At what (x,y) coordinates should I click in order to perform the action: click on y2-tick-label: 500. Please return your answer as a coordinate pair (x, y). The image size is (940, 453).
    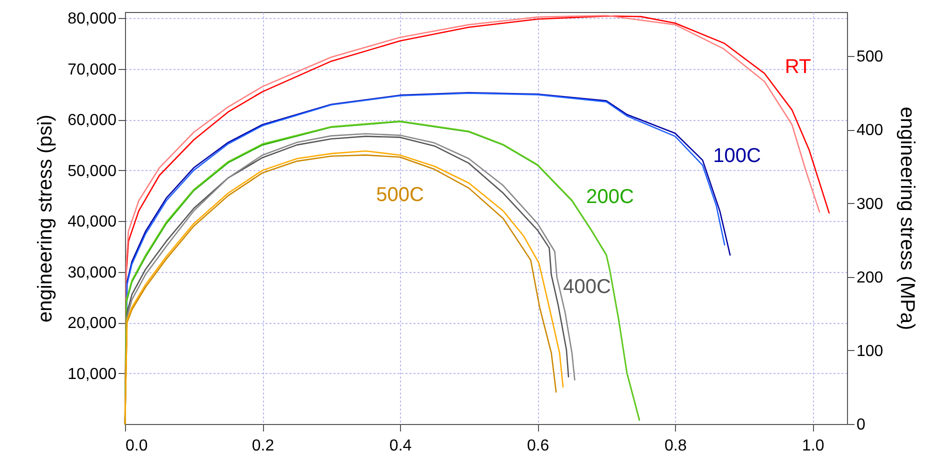
    Looking at the image, I should click on (870, 57).